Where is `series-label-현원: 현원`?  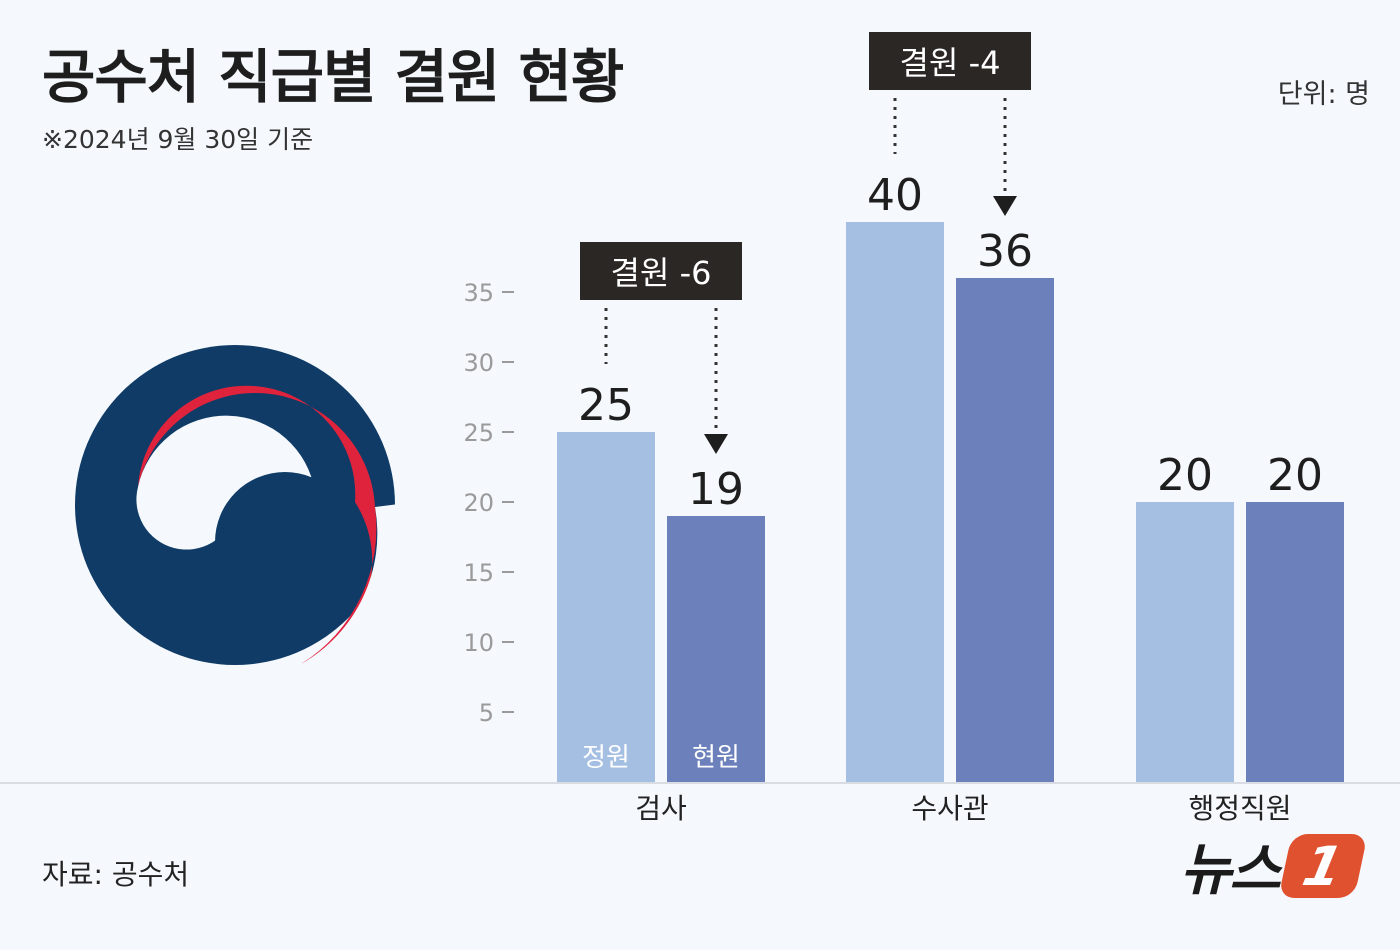 series-label-현원: 현원 is located at coordinates (716, 758).